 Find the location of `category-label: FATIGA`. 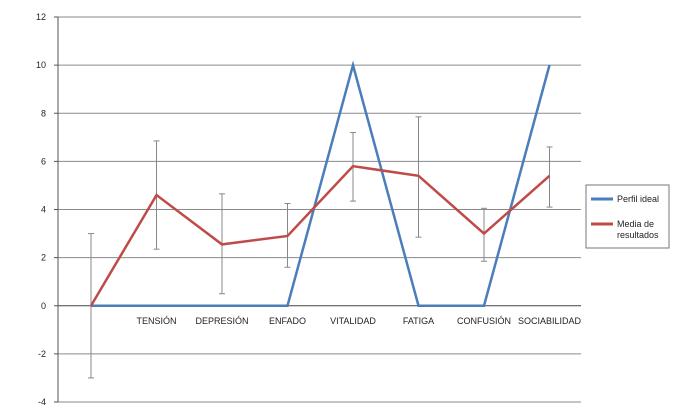

category-label: FATIGA is located at coordinates (418, 321).